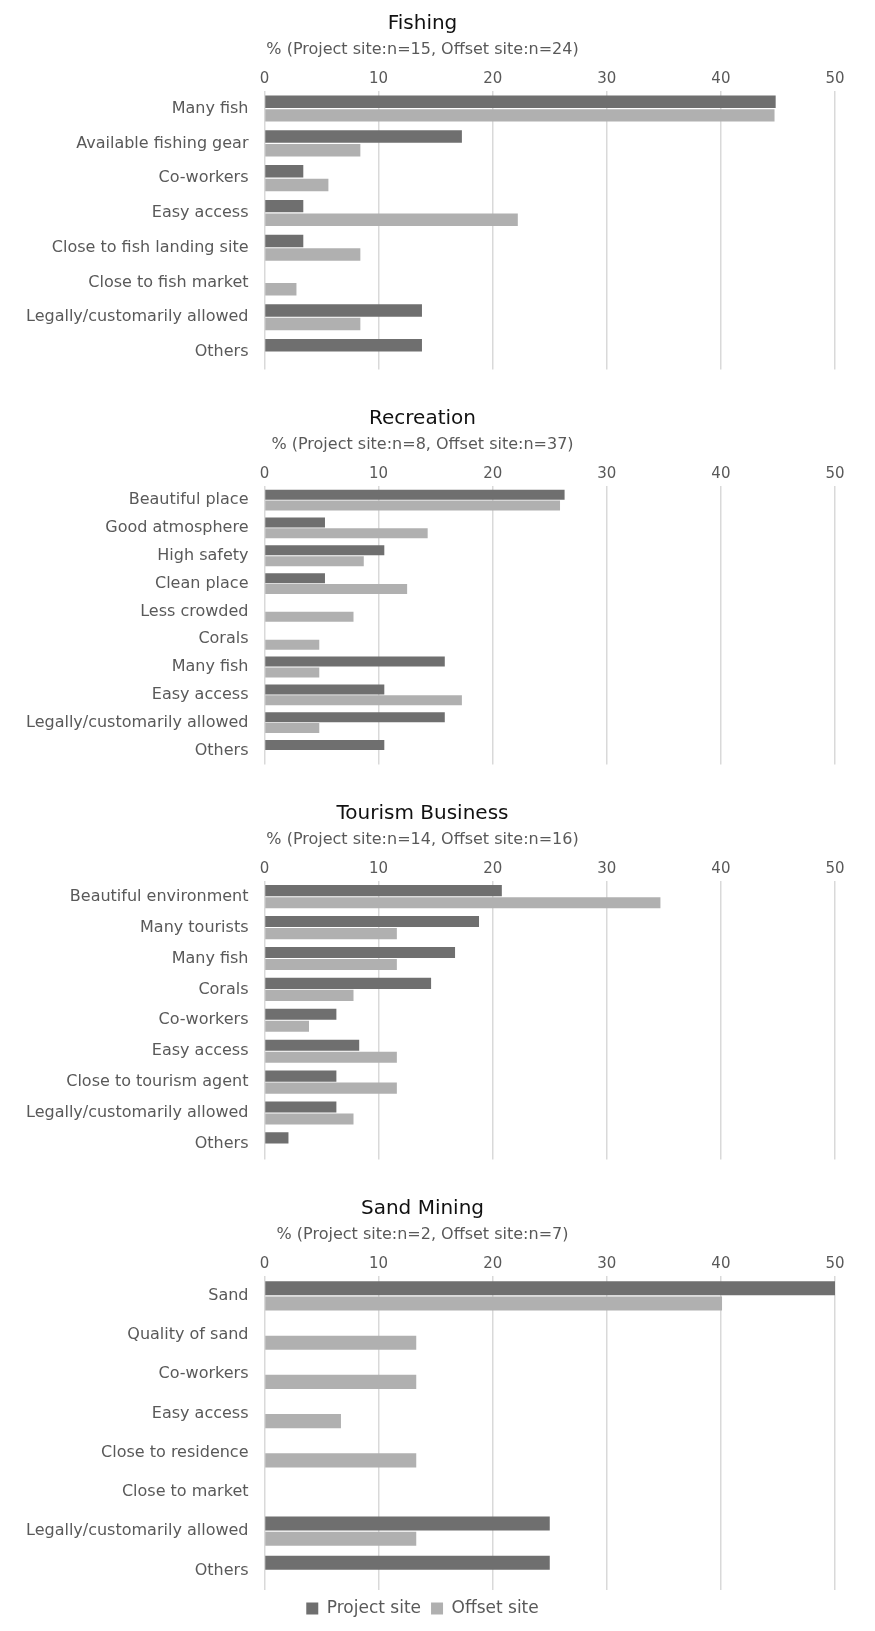 Image resolution: width=875 pixels, height=1631 pixels. I want to click on y-tick-label: Sand, so click(228, 1294).